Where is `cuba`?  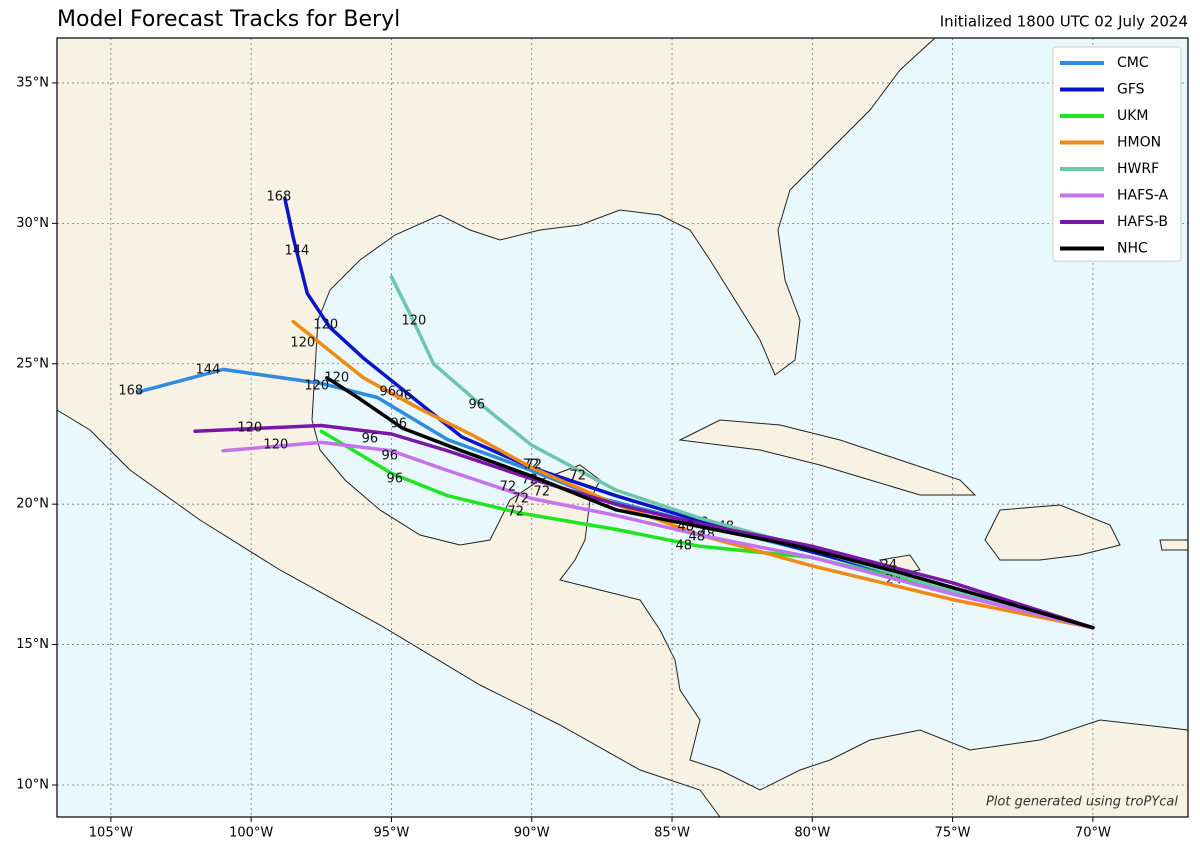
cuba is located at coordinates (827, 457).